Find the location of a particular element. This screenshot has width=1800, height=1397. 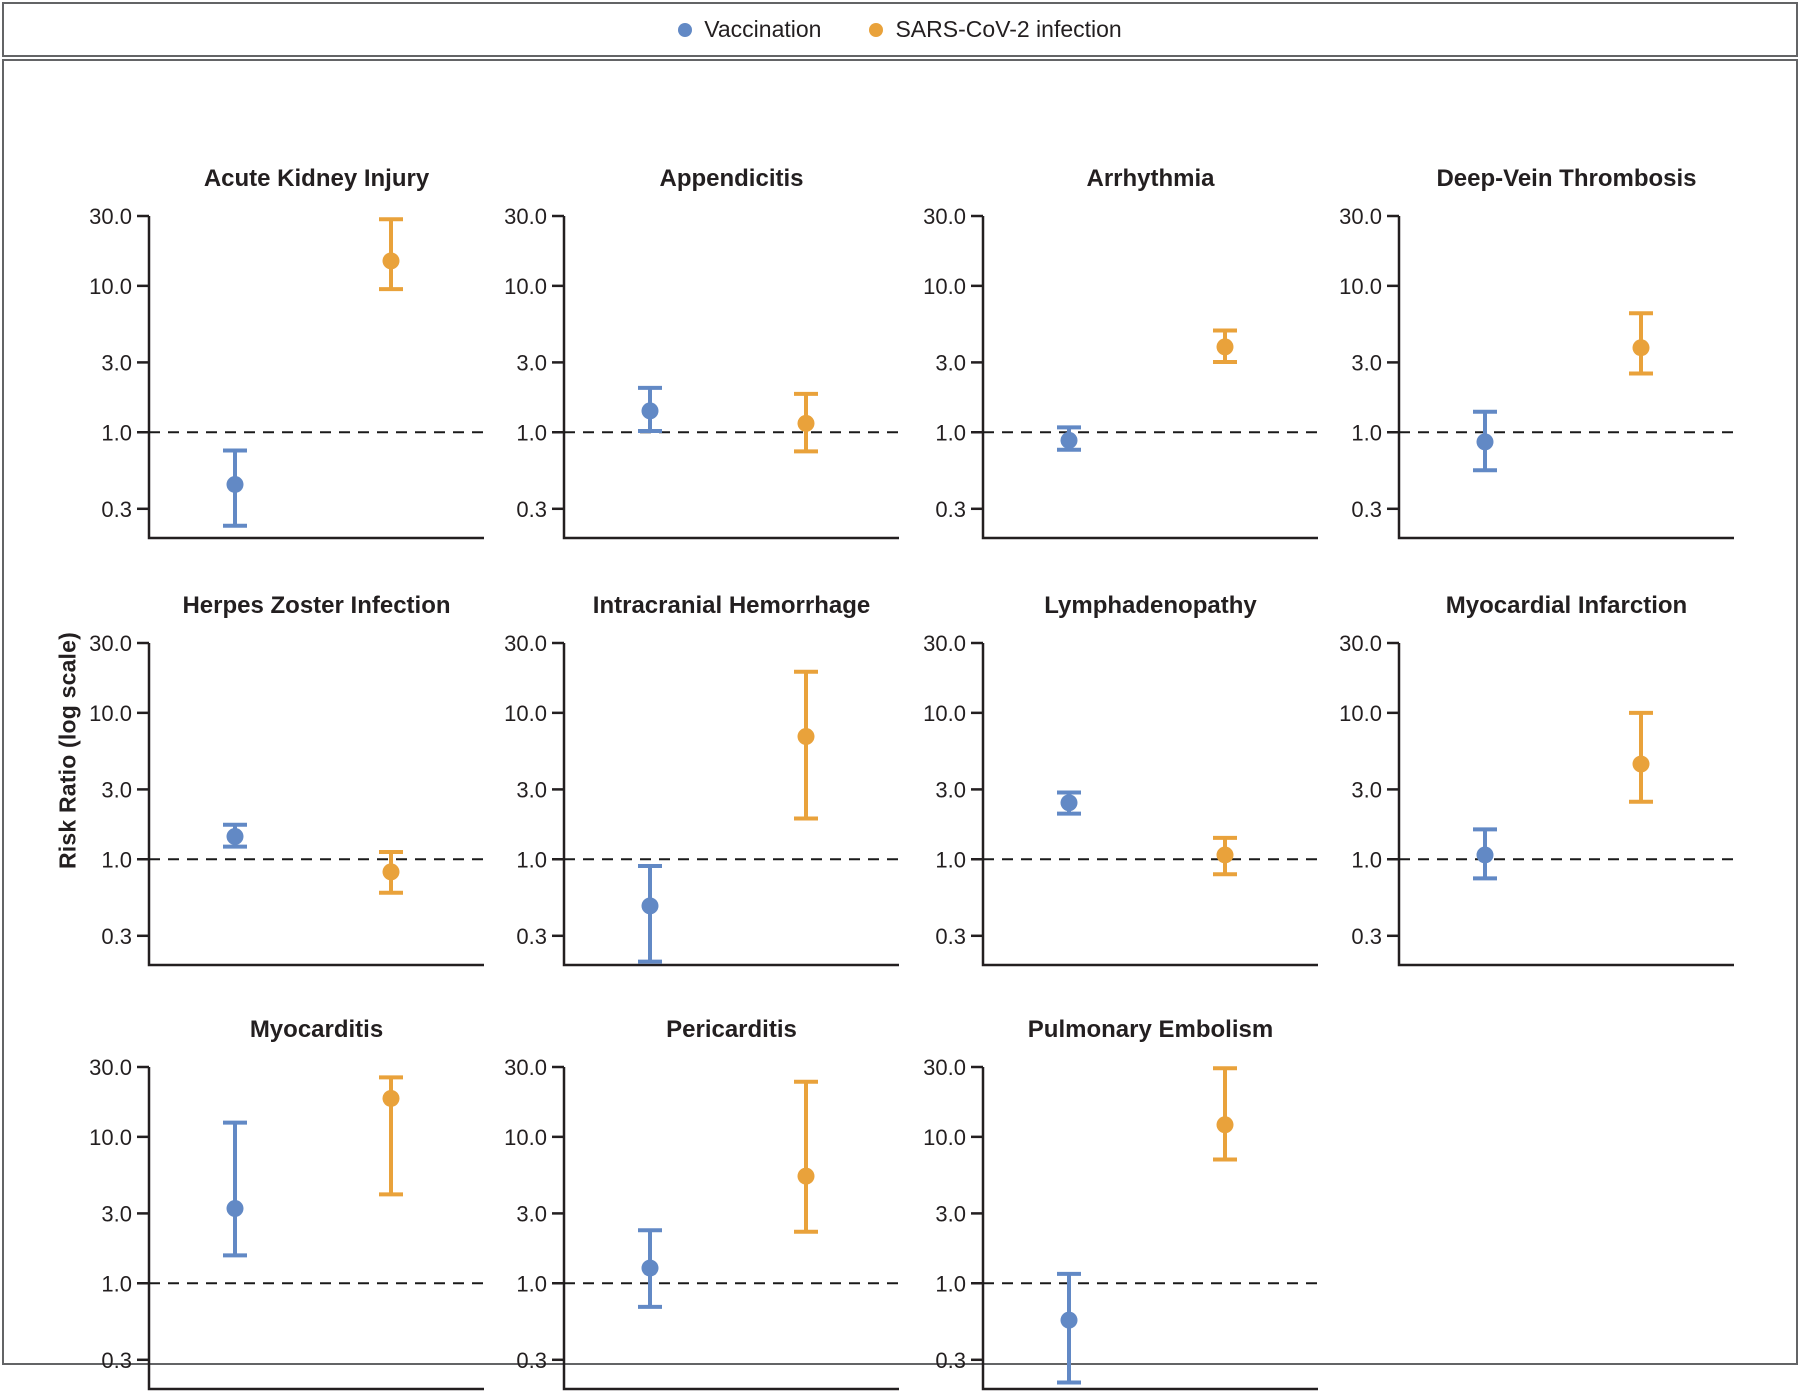

panel-acute-kidney-injury: Acute Kidney Injury 30.0 10.0 3.0 1.0 0.3 is located at coordinates (286, 352).